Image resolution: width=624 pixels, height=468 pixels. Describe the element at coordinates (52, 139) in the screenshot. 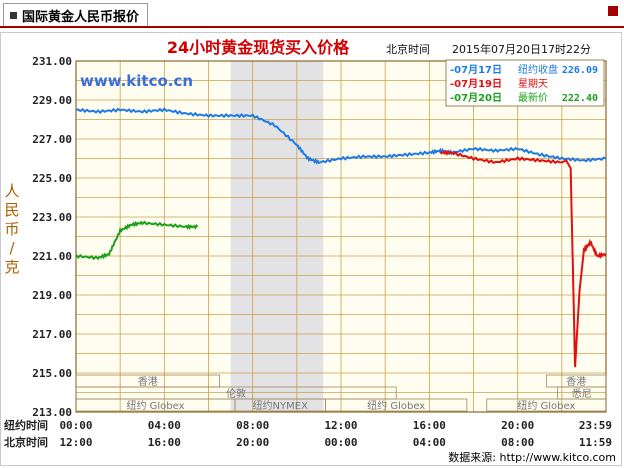

I see `y-tick-label: 227.00` at that location.